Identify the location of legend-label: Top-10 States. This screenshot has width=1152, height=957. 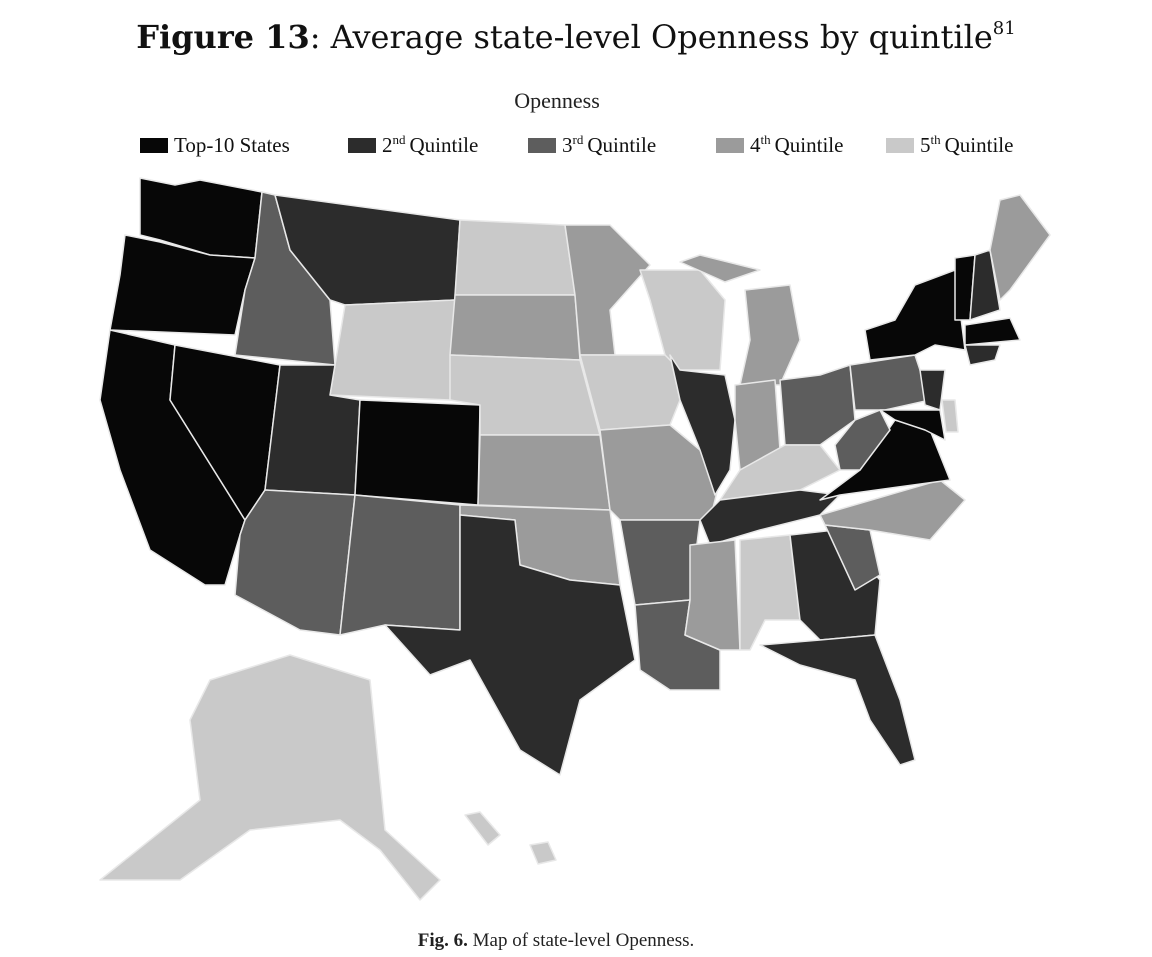
(232, 145).